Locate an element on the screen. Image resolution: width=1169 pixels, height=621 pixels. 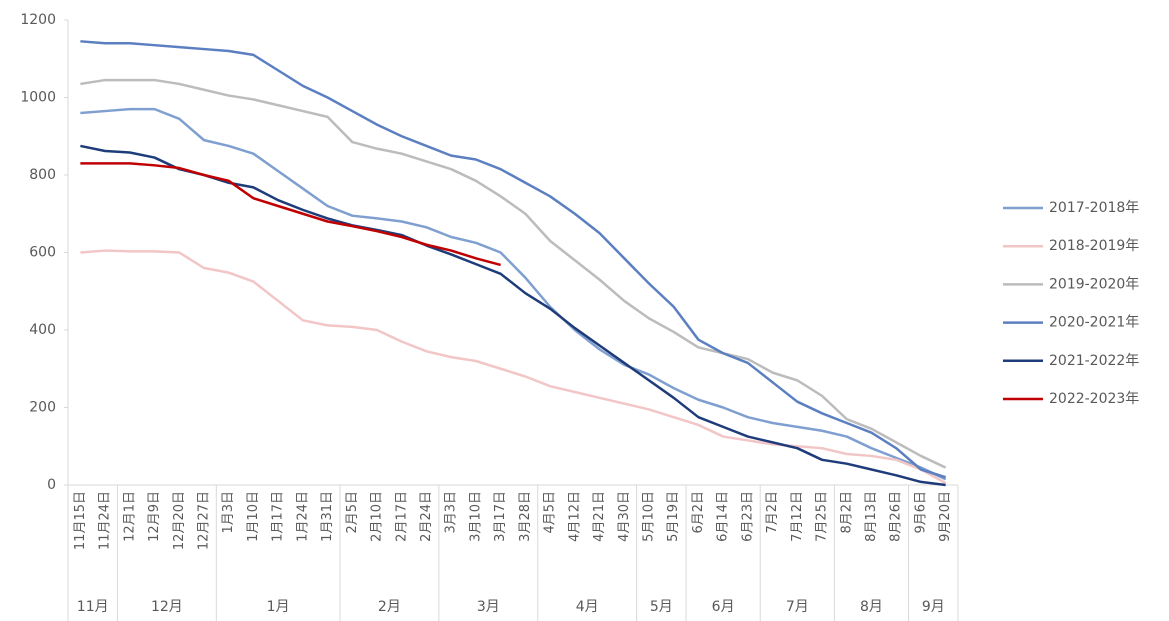
x-tick-label: 8月26日 is located at coordinates (896, 516).